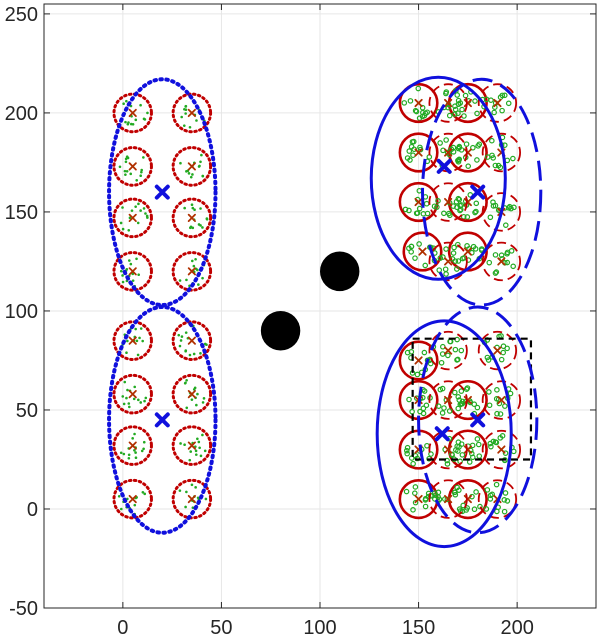 This screenshot has height=640, width=598. I want to click on cell-center, so click(132, 113).